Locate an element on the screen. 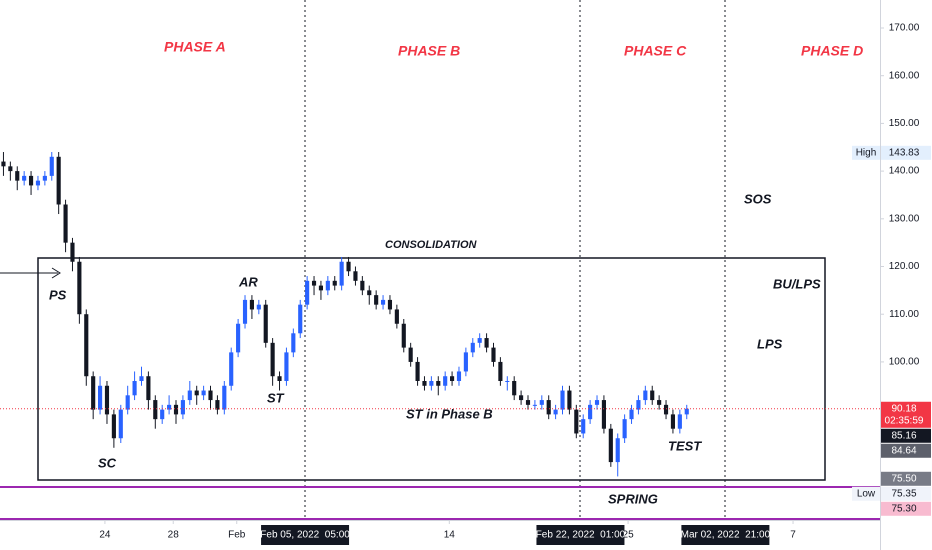  x-tick-label: Feb is located at coordinates (237, 535).